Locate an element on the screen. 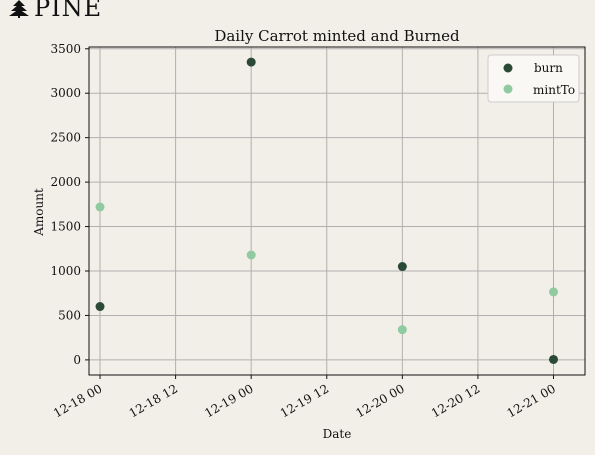  pine-logo: PINE is located at coordinates (55, 11).